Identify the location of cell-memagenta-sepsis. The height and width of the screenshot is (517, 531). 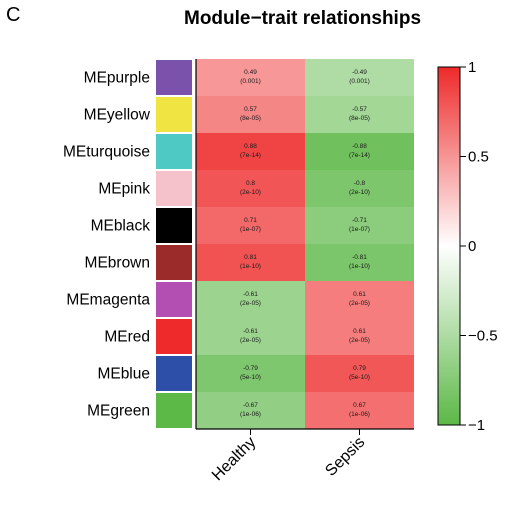
(359, 299).